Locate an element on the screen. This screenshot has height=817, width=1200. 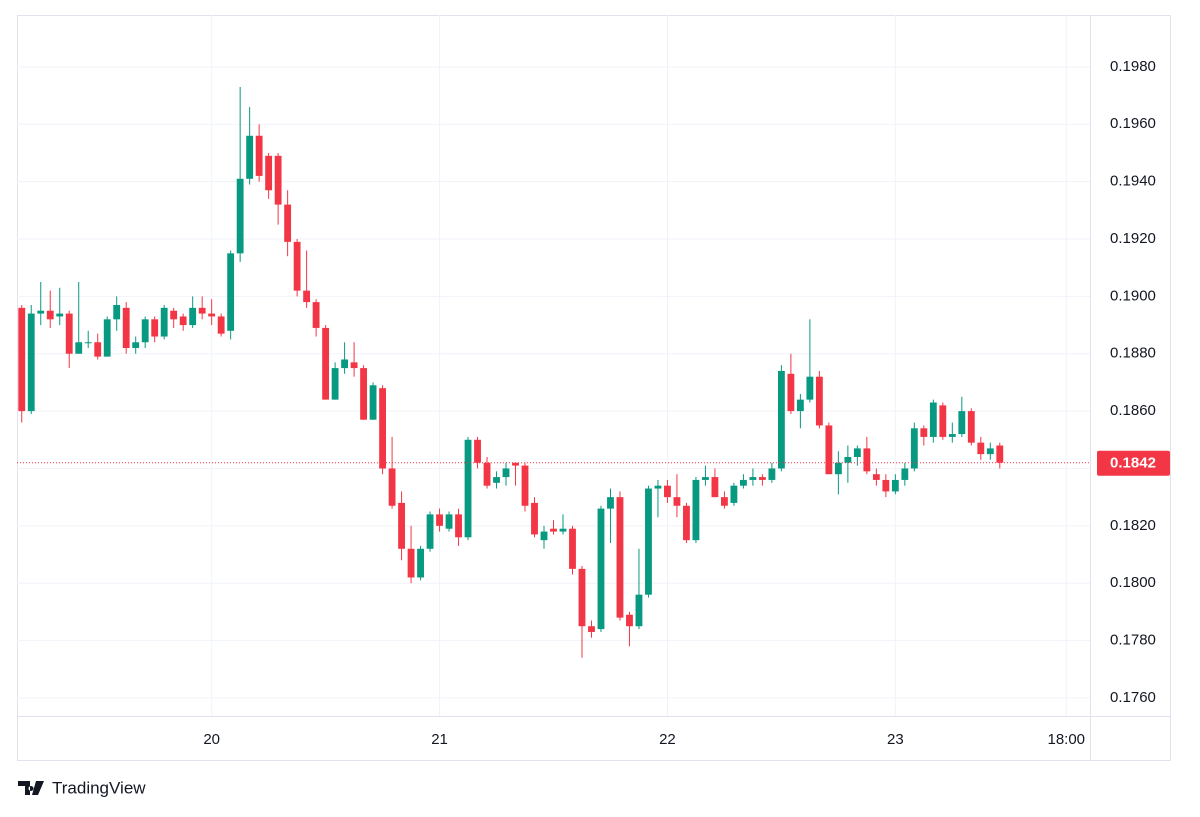
y-tick-label: 0.1760 is located at coordinates (1133, 697).